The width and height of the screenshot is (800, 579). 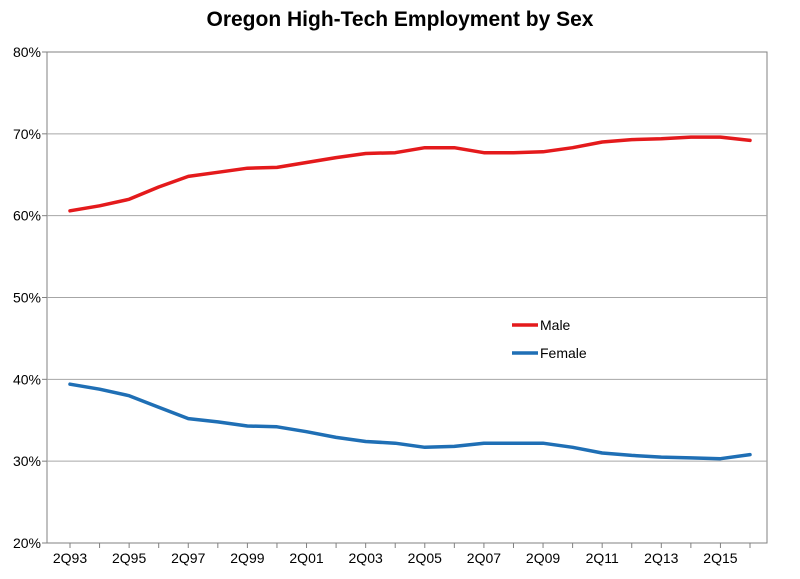 I want to click on y-tick-label: 80%, so click(x=27, y=52).